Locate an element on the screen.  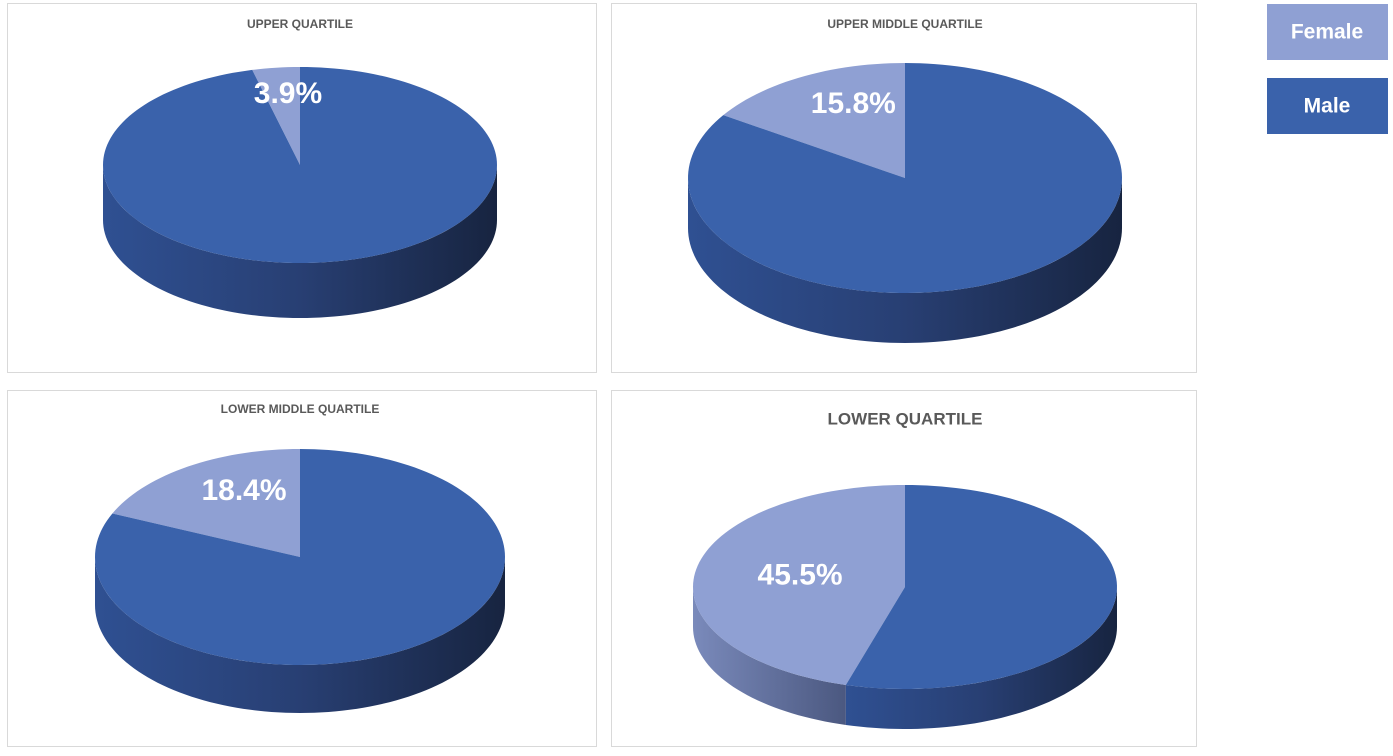
data-label: 3.9% is located at coordinates (288, 93).